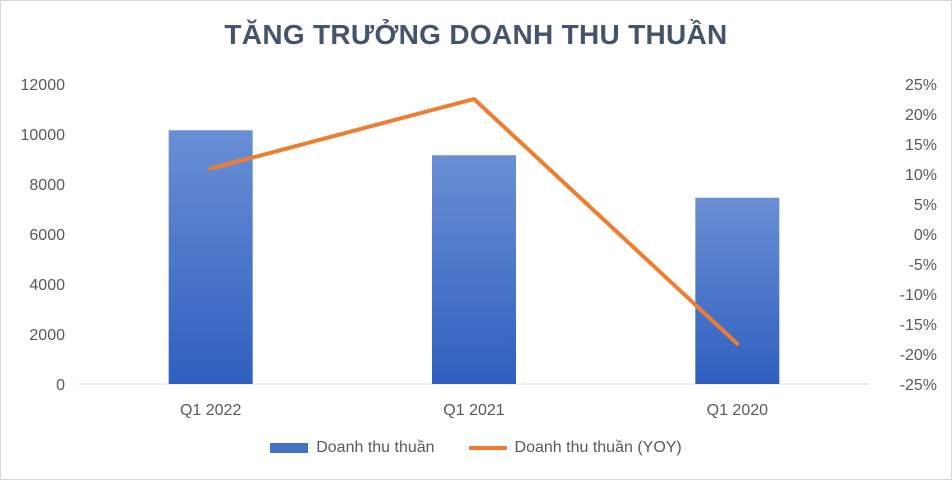 This screenshot has height=480, width=952. I want to click on legend-label-line: Doanh thu thuần (YOY), so click(598, 447).